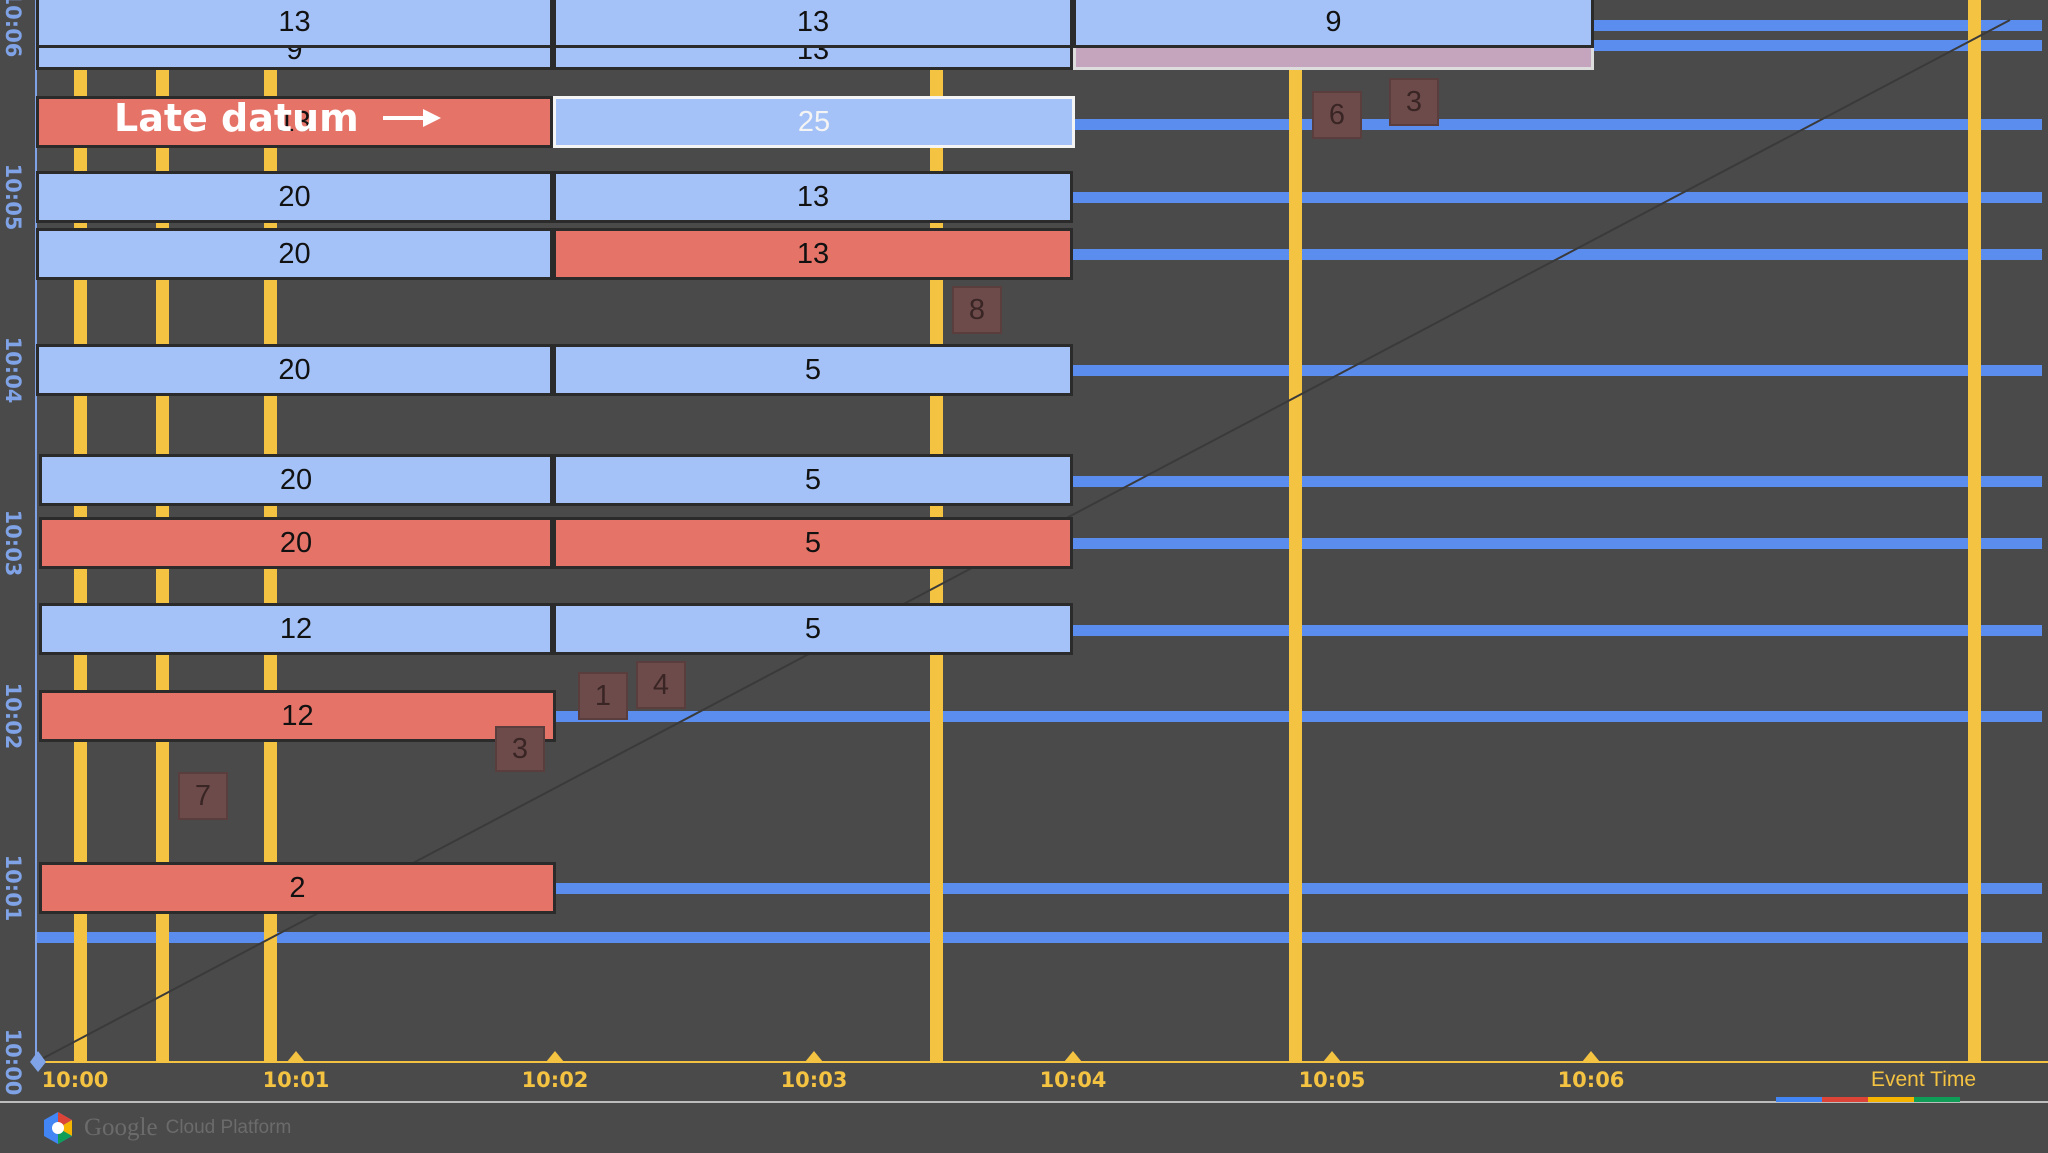 The image size is (2048, 1153). I want to click on datum-square: 4, so click(661, 685).